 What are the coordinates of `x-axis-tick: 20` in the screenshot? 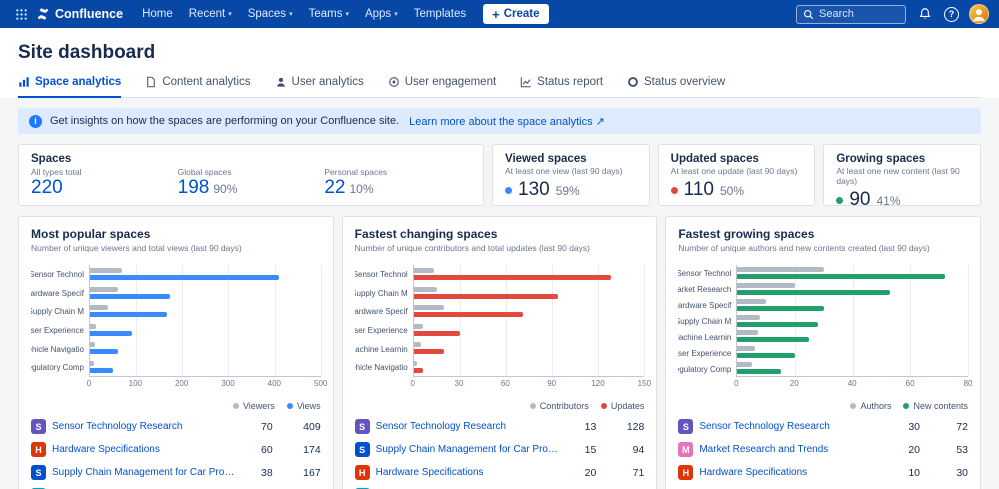 It's located at (794, 383).